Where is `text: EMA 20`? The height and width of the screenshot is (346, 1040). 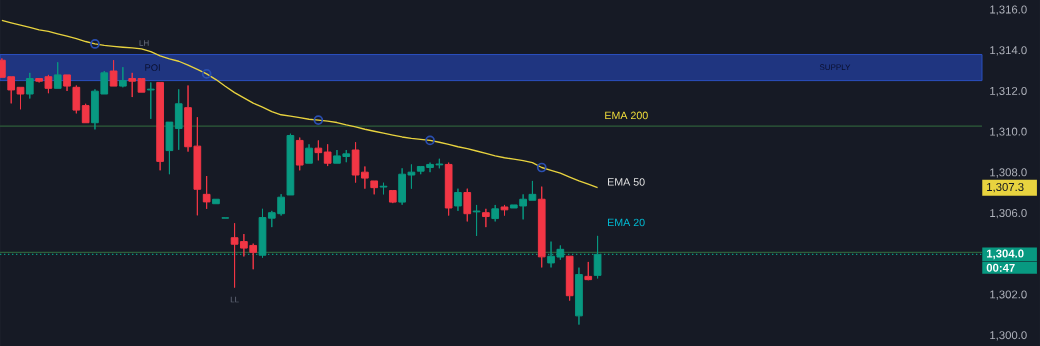
text: EMA 20 is located at coordinates (626, 222).